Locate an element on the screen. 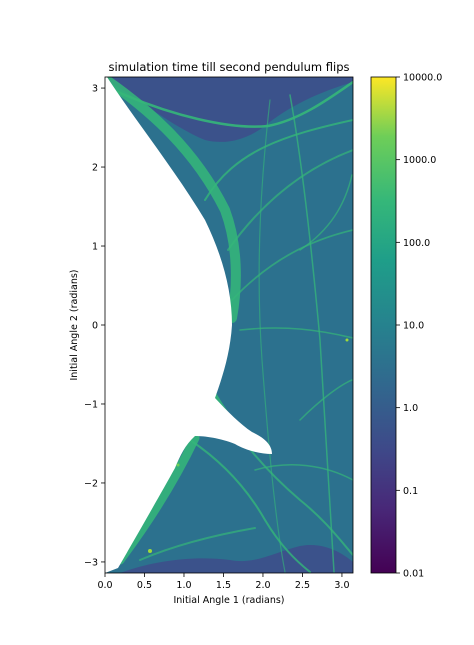 This screenshot has height=645, width=474. colorbar-ticks: 0.01 0.1 1.0 10.0 100.0 1000.0 10000.0 is located at coordinates (419, 326).